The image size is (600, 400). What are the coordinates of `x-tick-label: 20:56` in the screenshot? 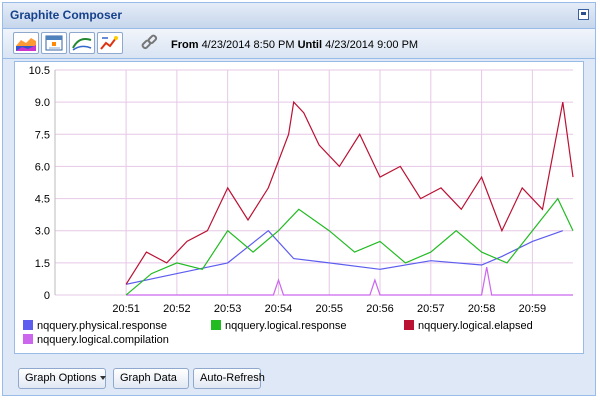 It's located at (380, 309).